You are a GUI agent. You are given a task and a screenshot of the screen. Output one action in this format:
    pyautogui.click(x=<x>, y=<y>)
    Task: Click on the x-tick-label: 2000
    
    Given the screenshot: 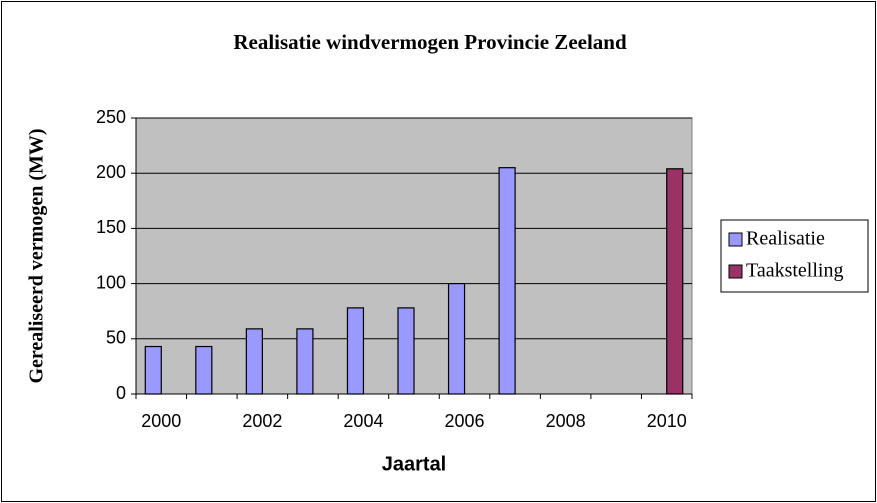 What is the action you would take?
    pyautogui.click(x=161, y=421)
    